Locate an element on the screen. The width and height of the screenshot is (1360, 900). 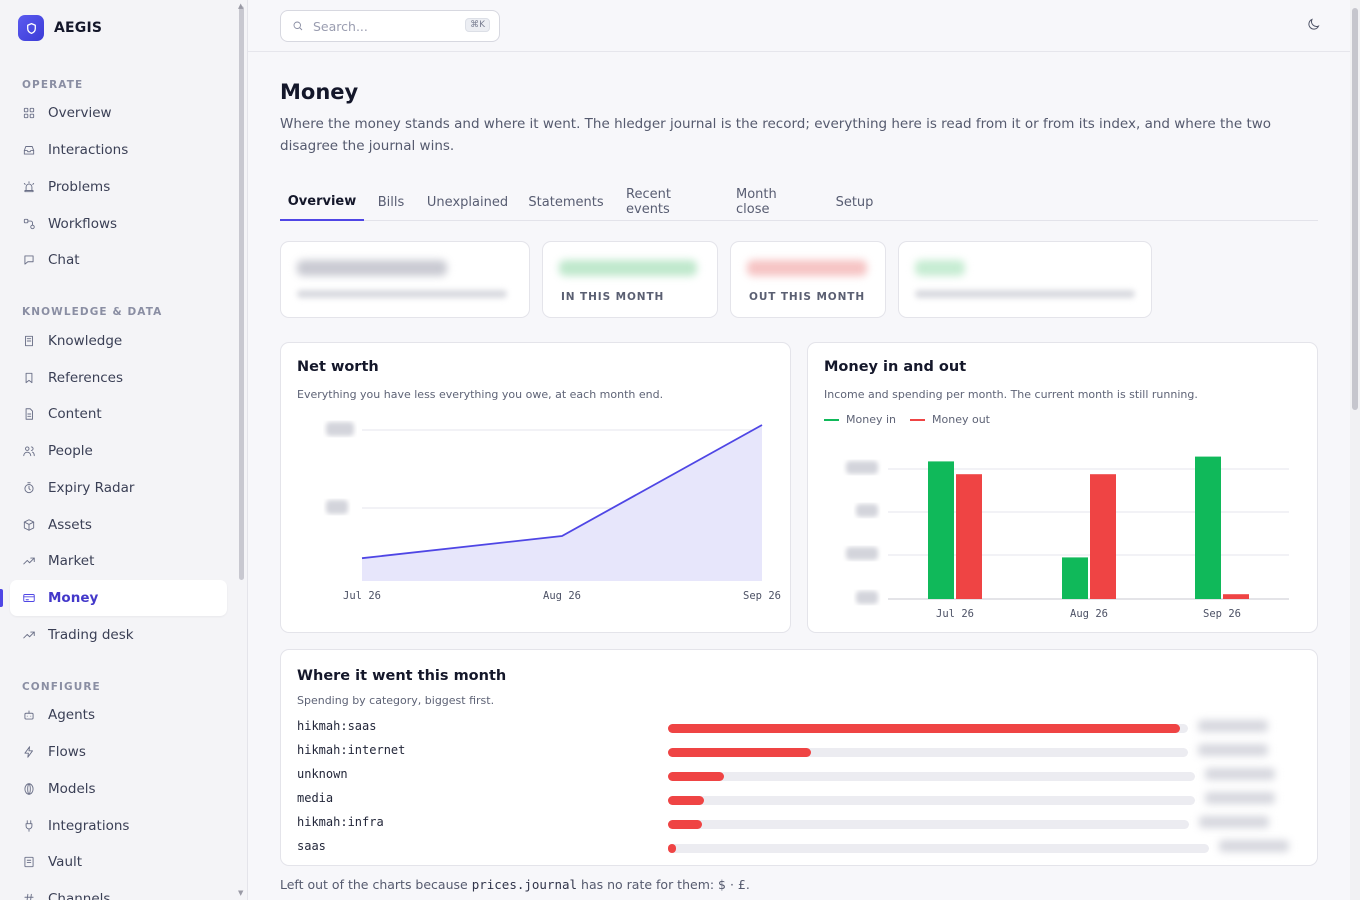
search-input is located at coordinates (383, 26).